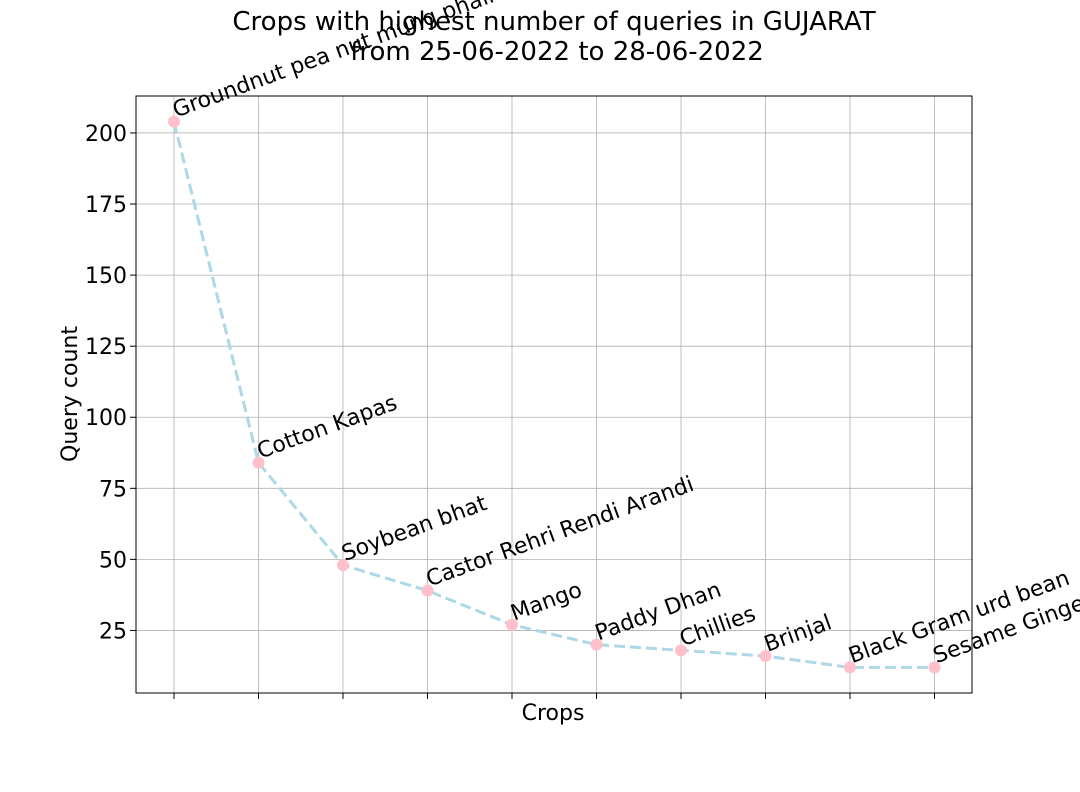 The image size is (1080, 792). Describe the element at coordinates (113, 631) in the screenshot. I see `y-tick-label: 25` at that location.